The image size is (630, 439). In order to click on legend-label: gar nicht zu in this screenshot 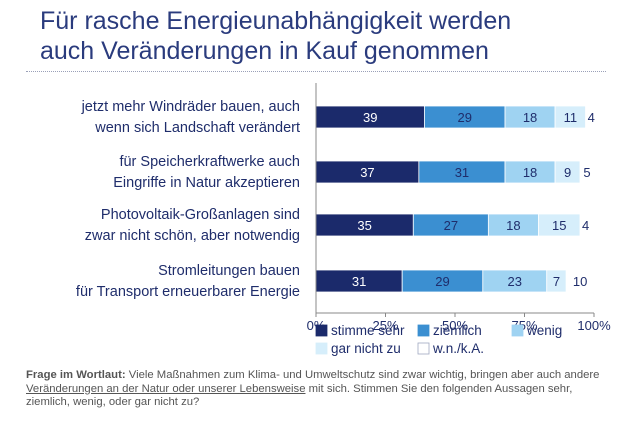, I will do `click(366, 348)`.